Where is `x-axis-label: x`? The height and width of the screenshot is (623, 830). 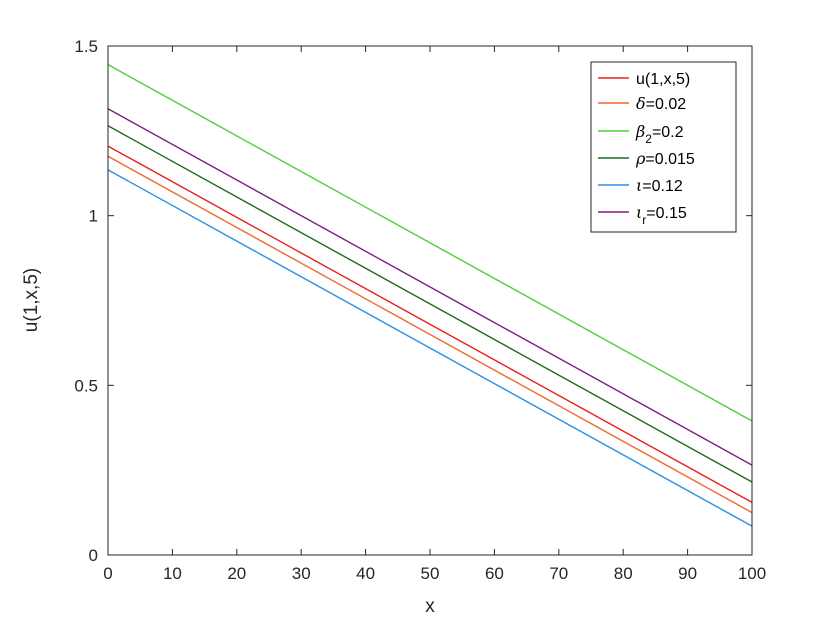 x-axis-label: x is located at coordinates (430, 606).